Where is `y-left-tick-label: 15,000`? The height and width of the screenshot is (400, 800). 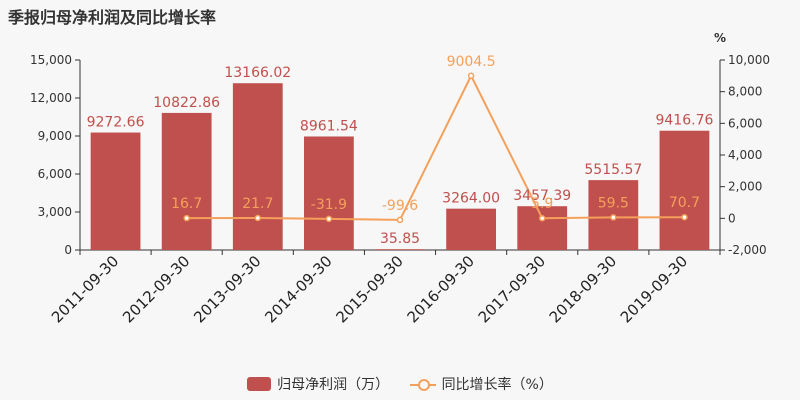
y-left-tick-label: 15,000 is located at coordinates (51, 60).